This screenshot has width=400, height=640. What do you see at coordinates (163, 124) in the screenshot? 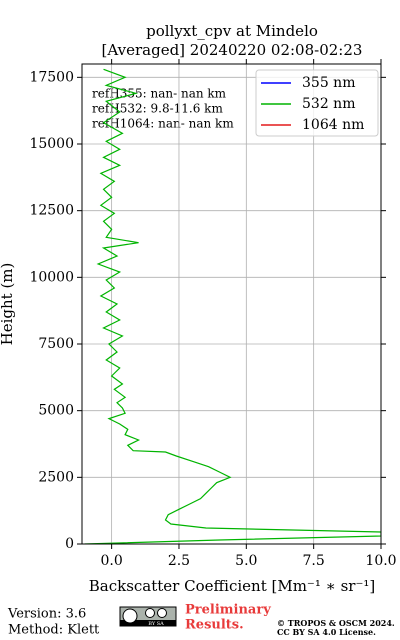
I see `annotation: refH1064: nan- nan km` at bounding box center [163, 124].